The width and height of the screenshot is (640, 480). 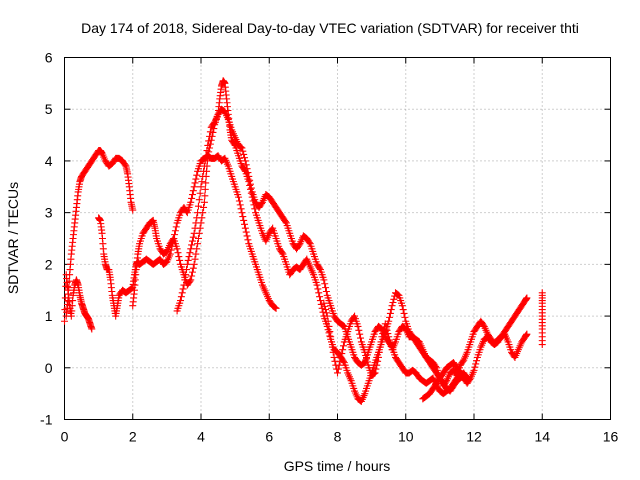 What do you see at coordinates (49, 213) in the screenshot?
I see `y-tick-label: 3` at bounding box center [49, 213].